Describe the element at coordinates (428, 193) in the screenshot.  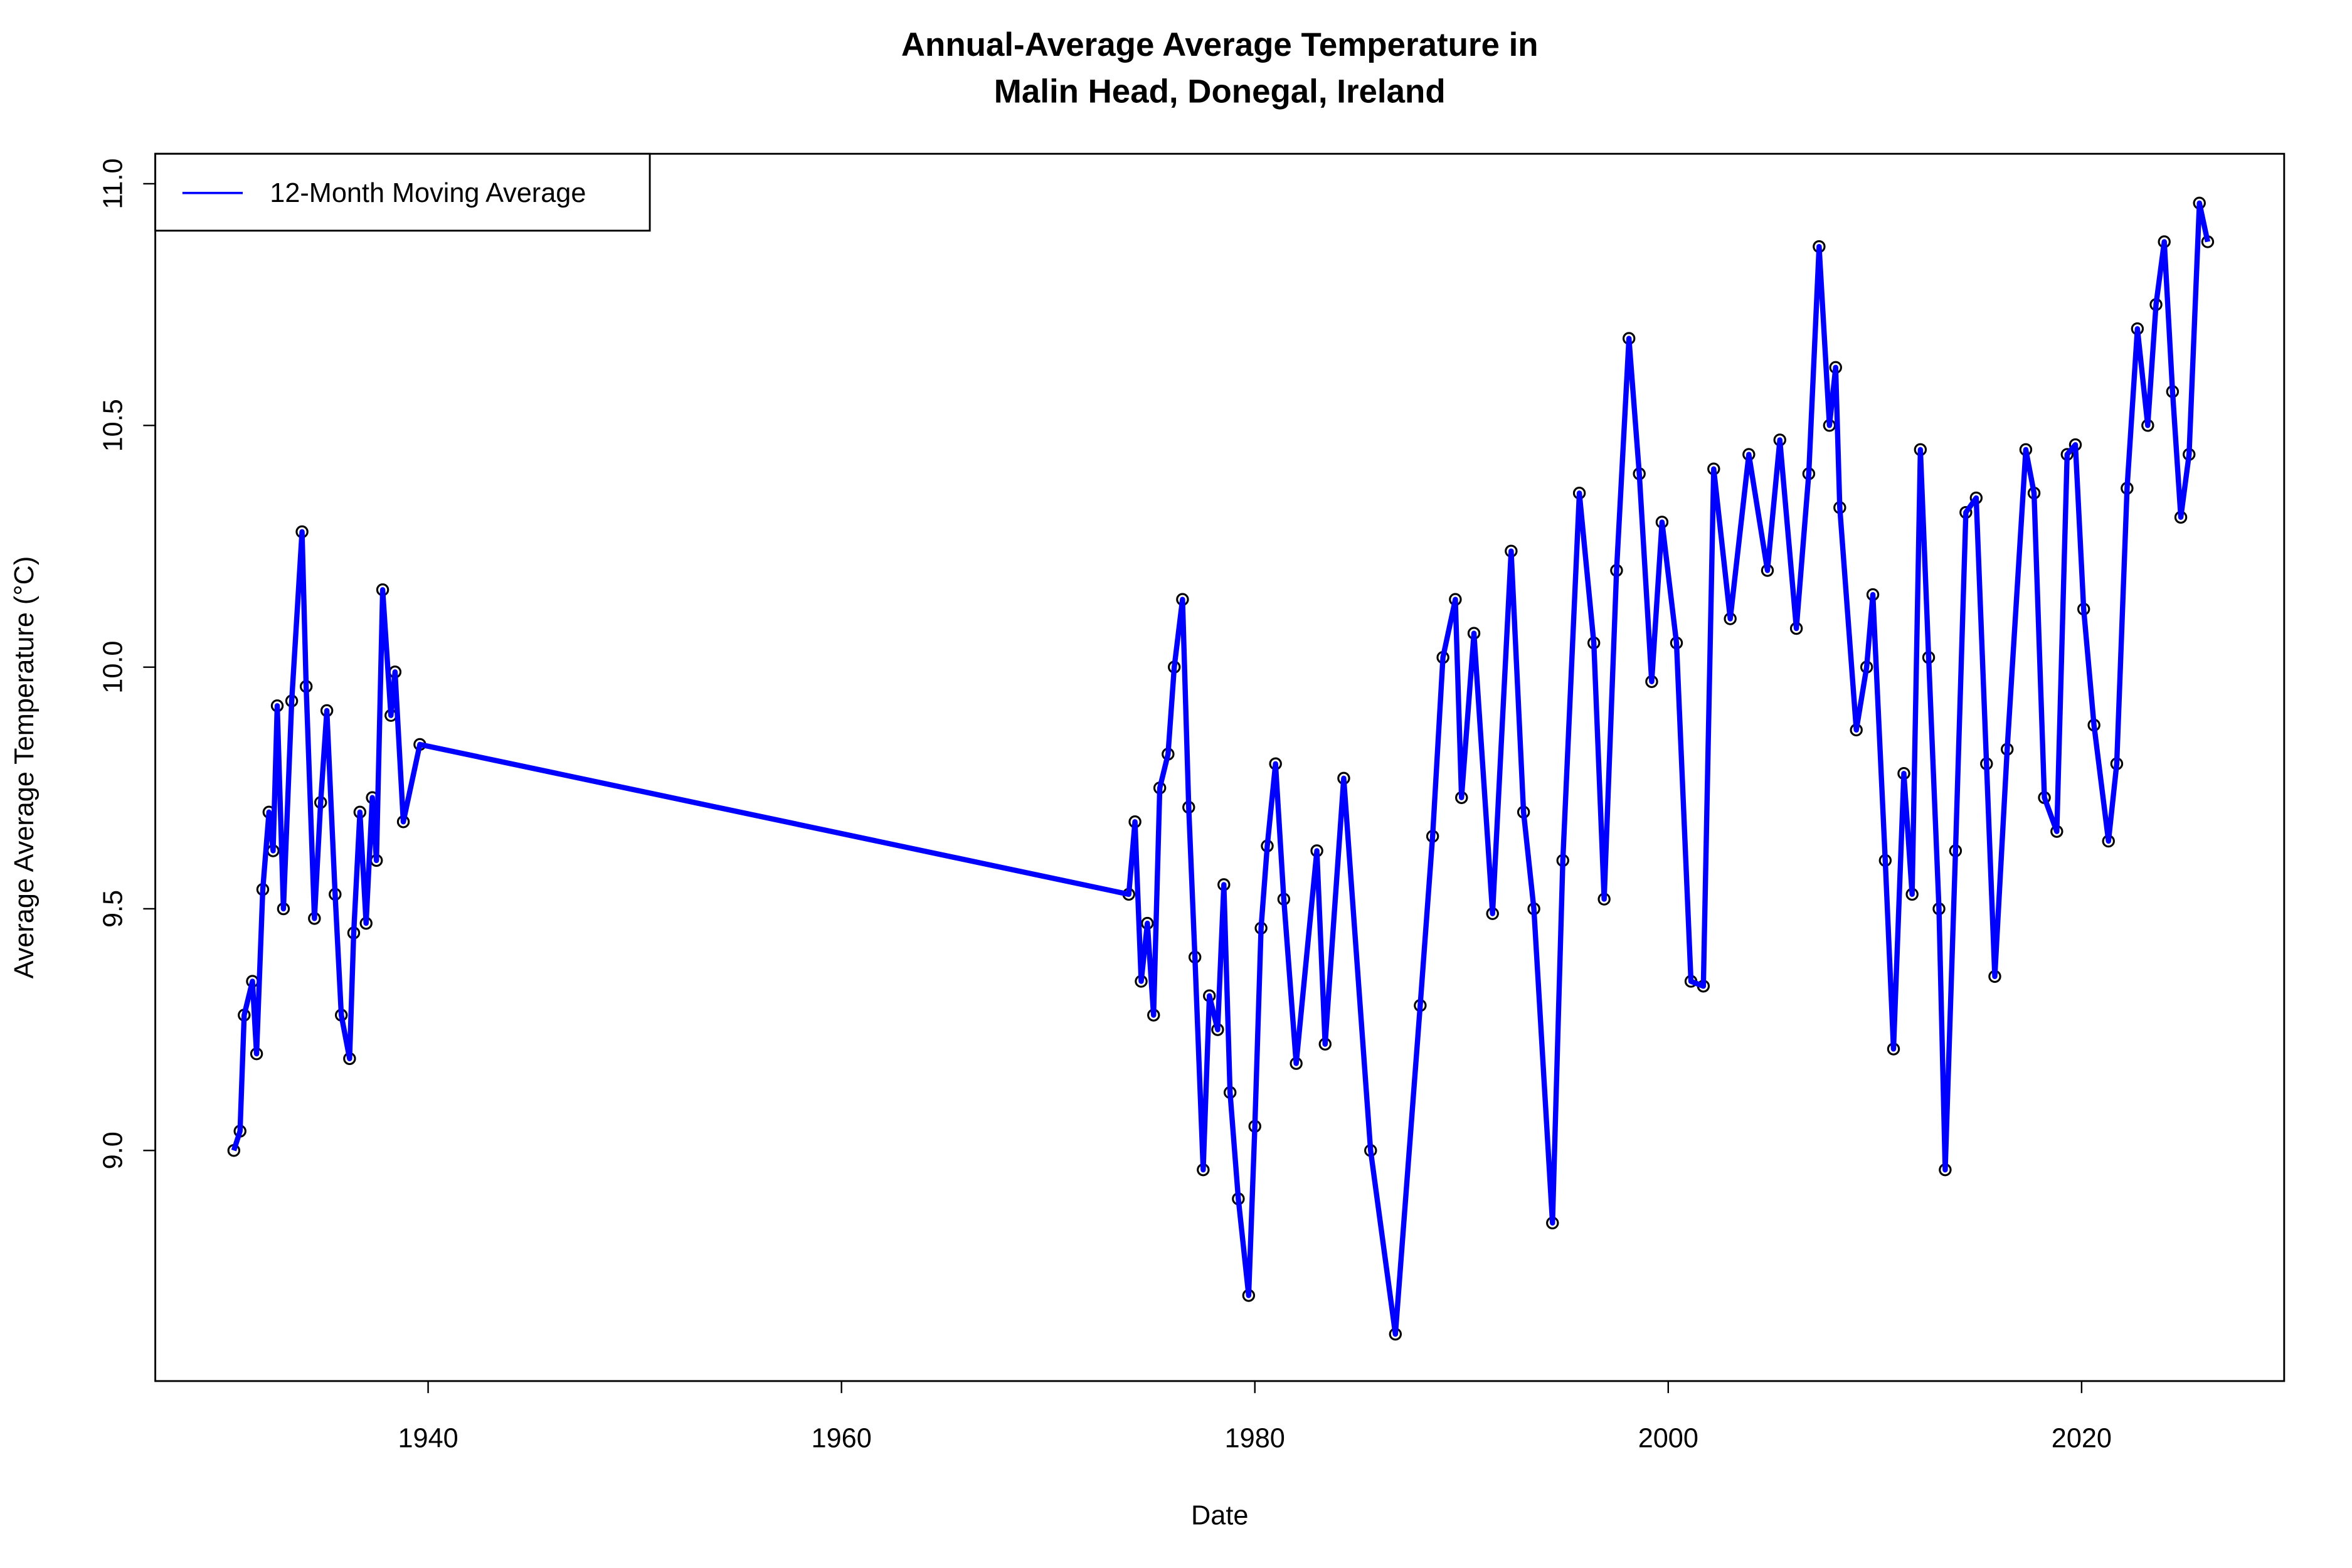
I see `legend-label: 12-Month Moving Average` at that location.